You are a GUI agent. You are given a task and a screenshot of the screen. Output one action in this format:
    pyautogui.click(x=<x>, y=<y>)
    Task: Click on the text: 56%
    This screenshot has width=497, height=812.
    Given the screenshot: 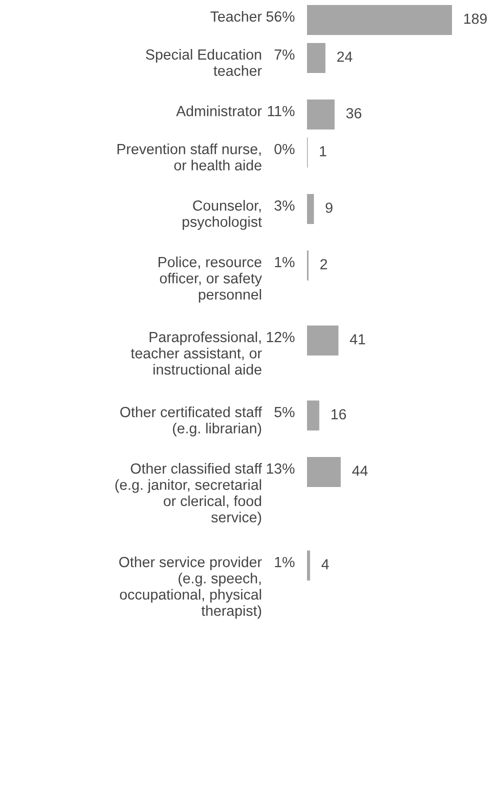 What is the action you would take?
    pyautogui.click(x=280, y=16)
    